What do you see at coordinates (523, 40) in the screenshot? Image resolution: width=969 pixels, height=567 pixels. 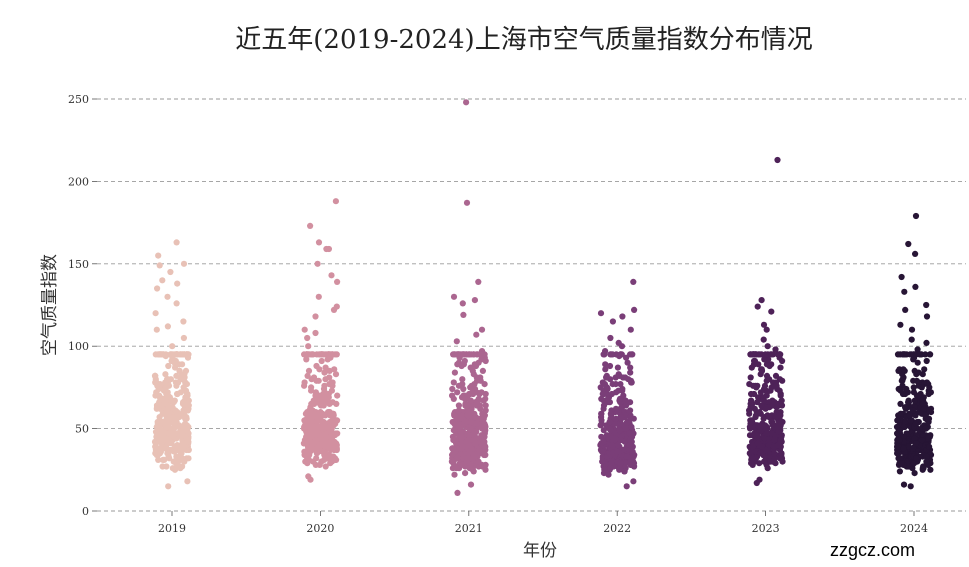 I see `chart-title: 近五年(2019-2024)上海市空气质量指数分布情况` at bounding box center [523, 40].